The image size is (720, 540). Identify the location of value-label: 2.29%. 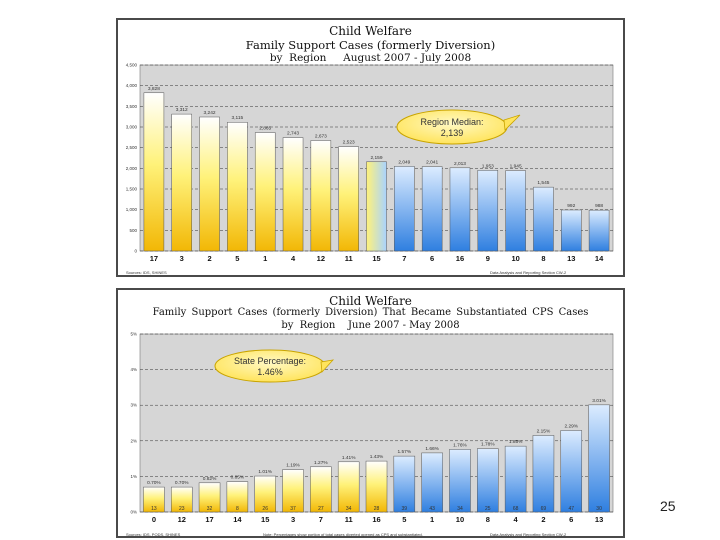
(571, 426).